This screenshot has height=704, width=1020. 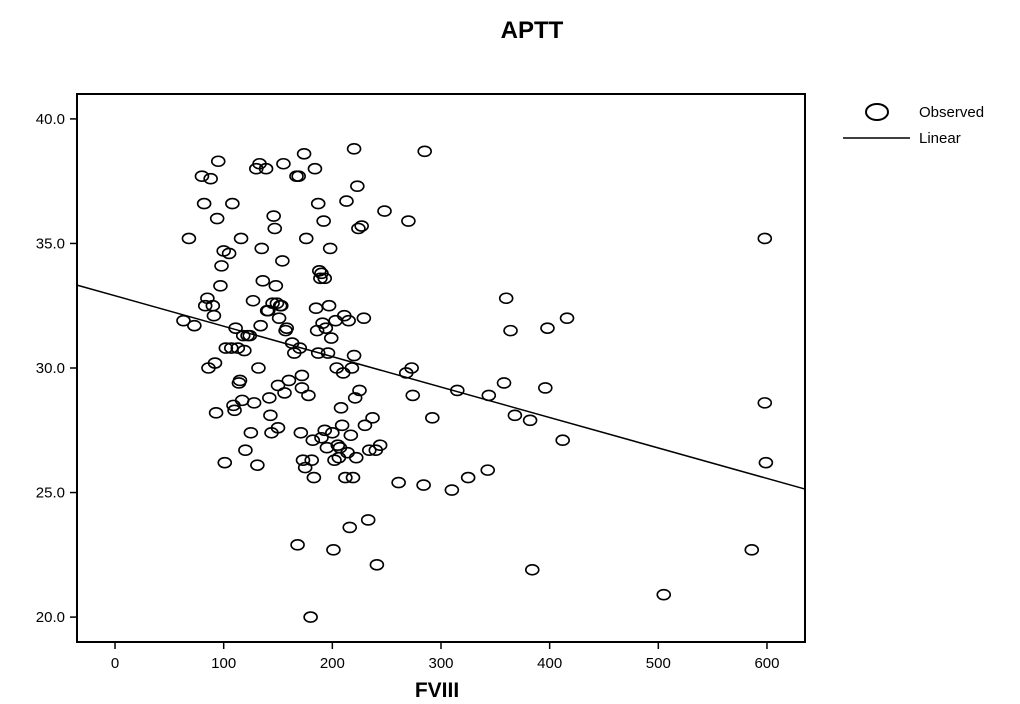 I want to click on y-tick-label: 40.0, so click(x=50, y=119).